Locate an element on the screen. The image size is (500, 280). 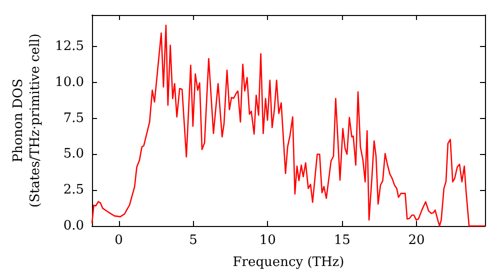
x-tick-label: 15 is located at coordinates (342, 240).